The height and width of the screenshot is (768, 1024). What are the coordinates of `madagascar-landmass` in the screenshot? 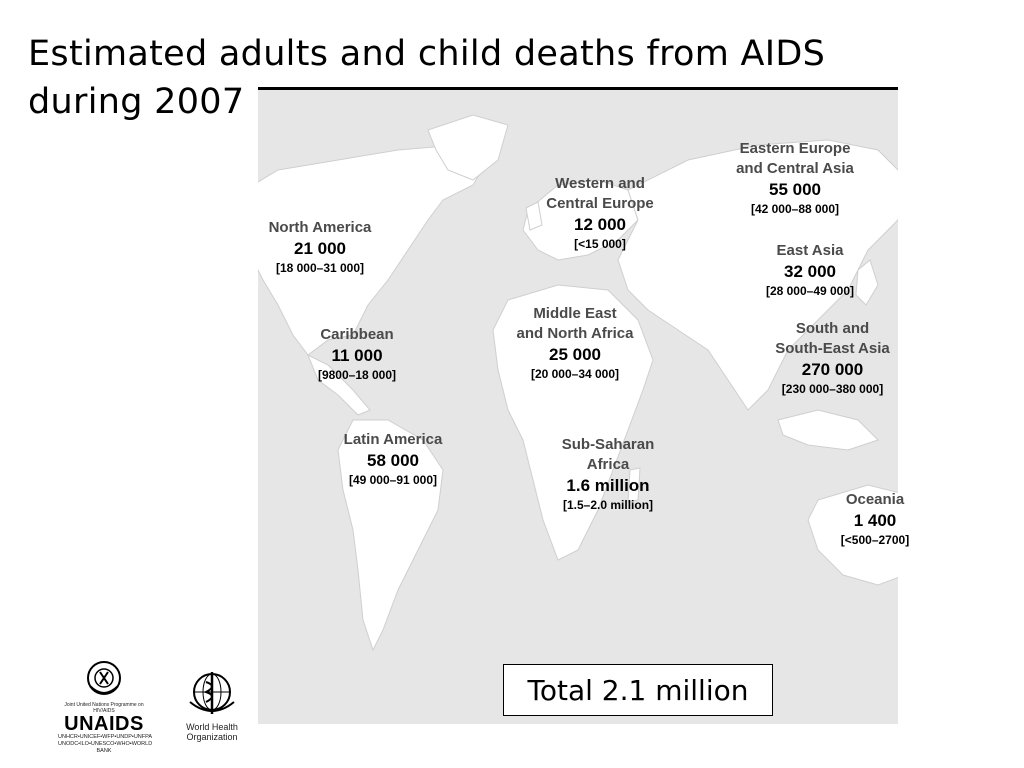 It's located at (634, 485).